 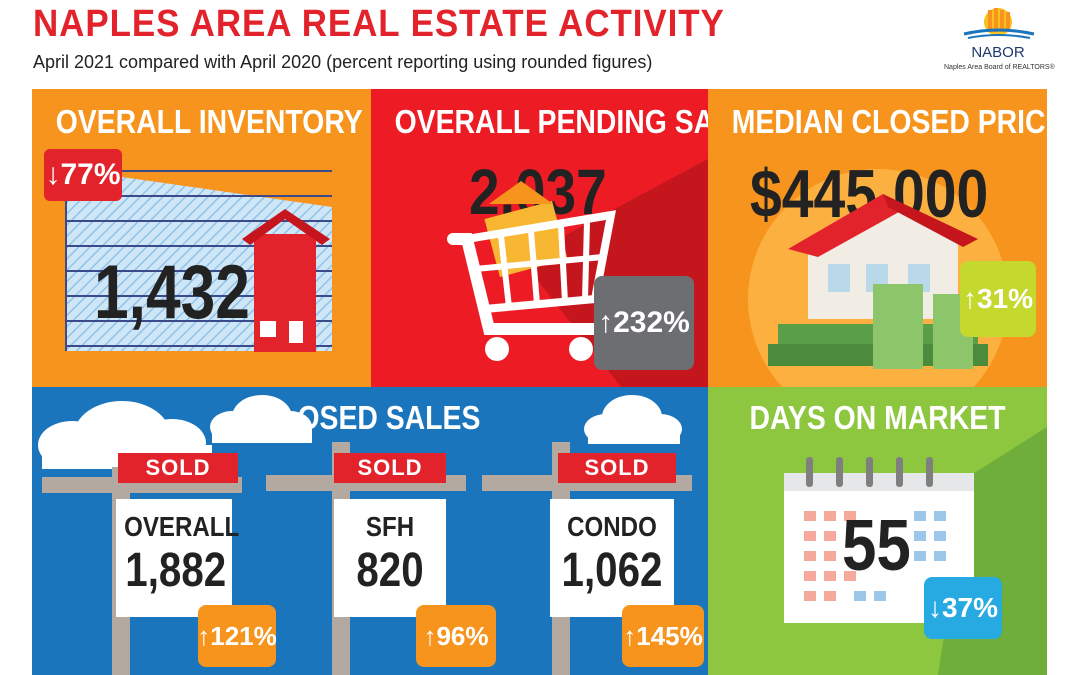 What do you see at coordinates (370, 417) in the screenshot?
I see `closed-sales-title: CLOSED SALES` at bounding box center [370, 417].